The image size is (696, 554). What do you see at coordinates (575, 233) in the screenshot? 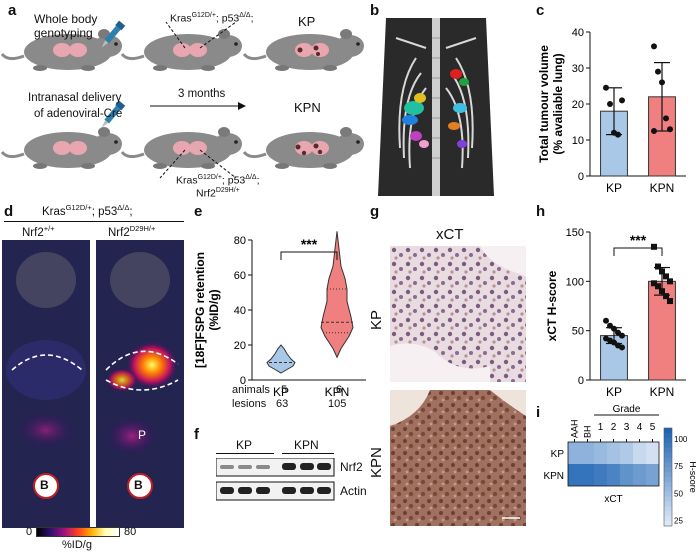
I see `y-tick-label: 150` at bounding box center [575, 233].